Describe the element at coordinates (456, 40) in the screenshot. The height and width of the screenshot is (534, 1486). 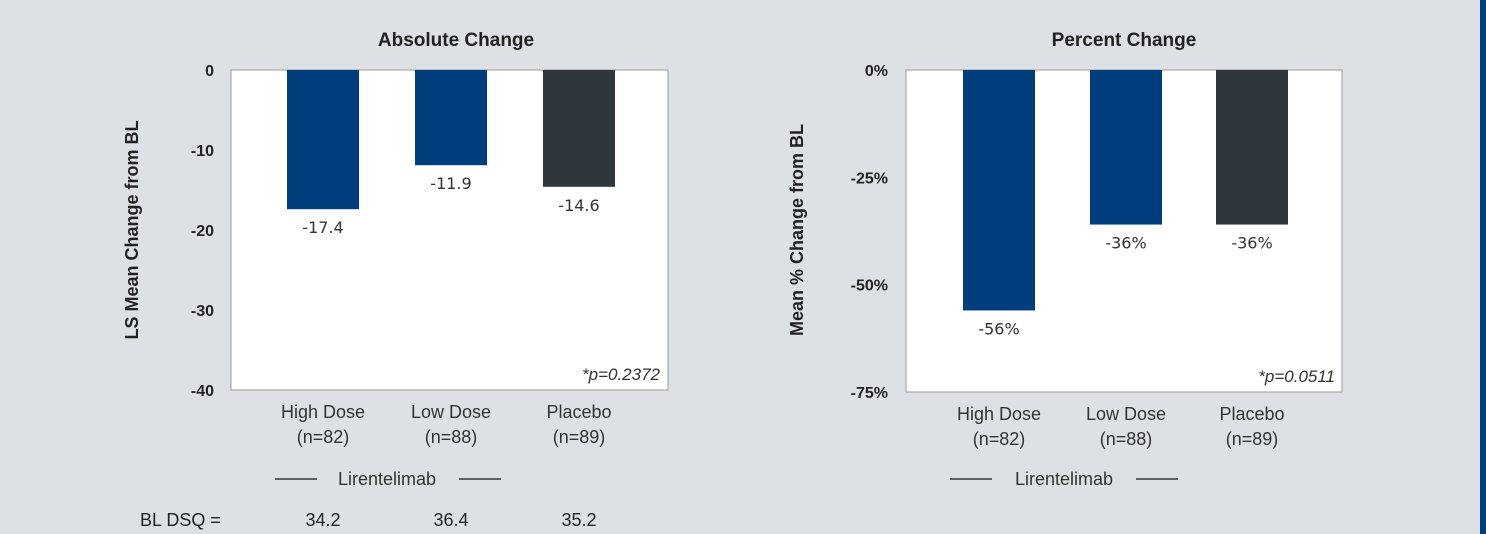
I see `chart-title: Absolute Change` at that location.